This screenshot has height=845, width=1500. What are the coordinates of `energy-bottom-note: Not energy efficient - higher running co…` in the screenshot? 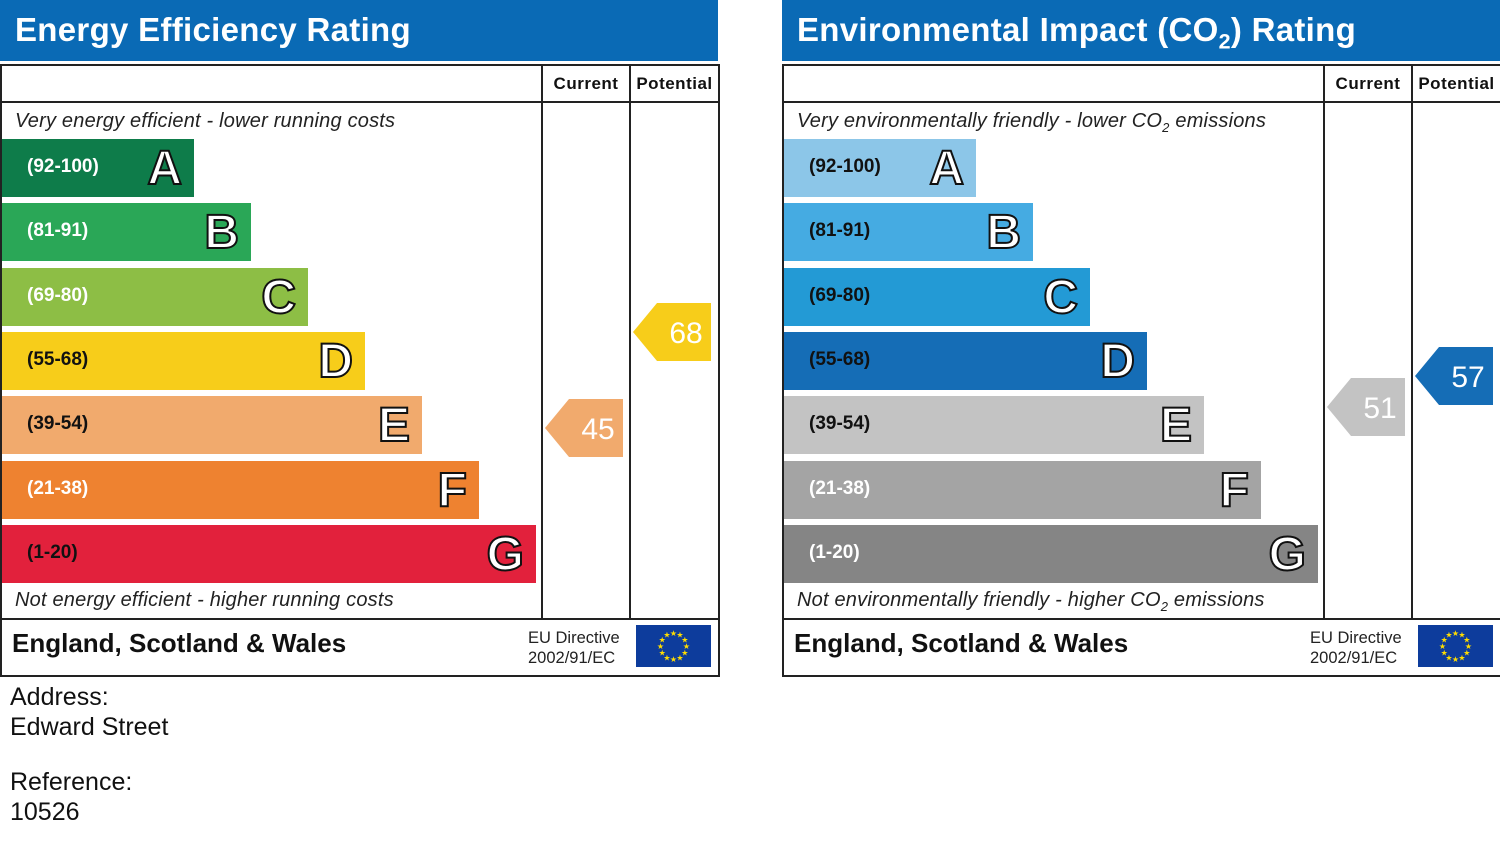 It's located at (204, 600).